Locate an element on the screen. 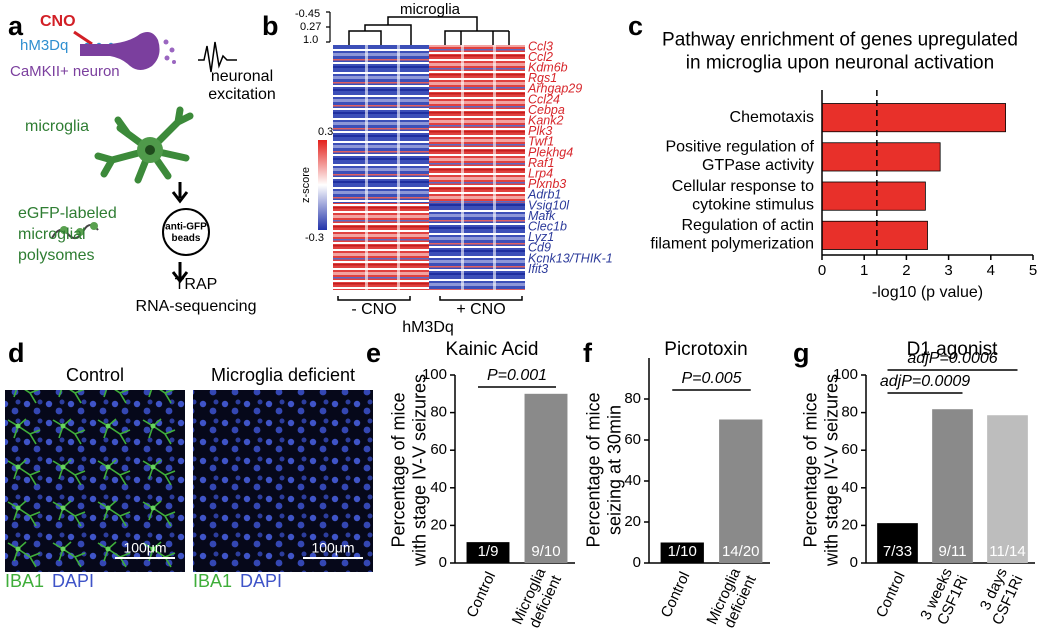 This screenshot has height=635, width=1050. gene-label: Plxnb3 is located at coordinates (547, 184).